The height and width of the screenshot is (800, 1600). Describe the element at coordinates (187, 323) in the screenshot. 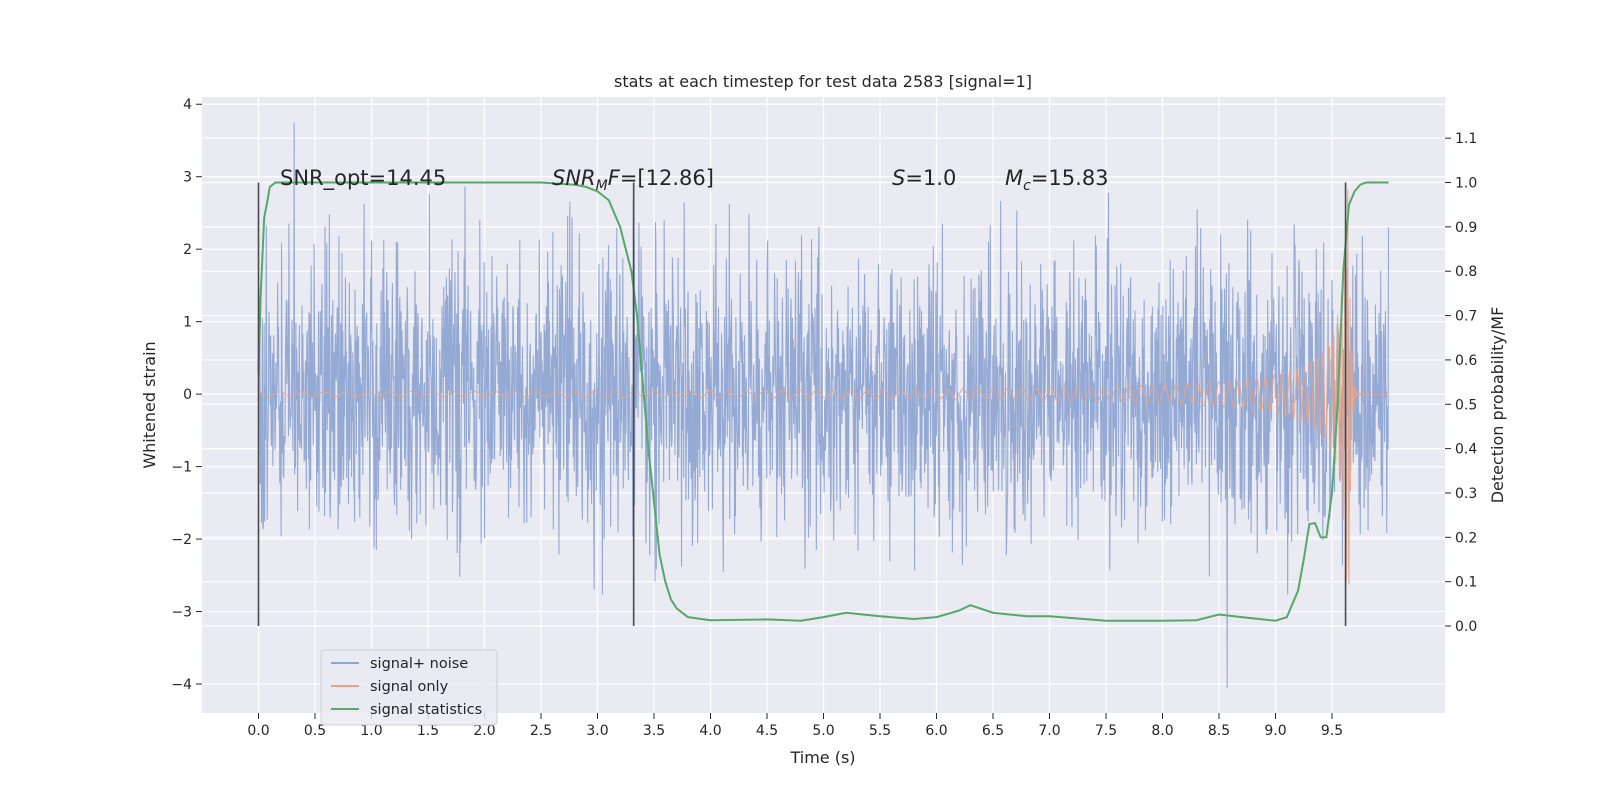

I see `y-tick-label: 1` at that location.